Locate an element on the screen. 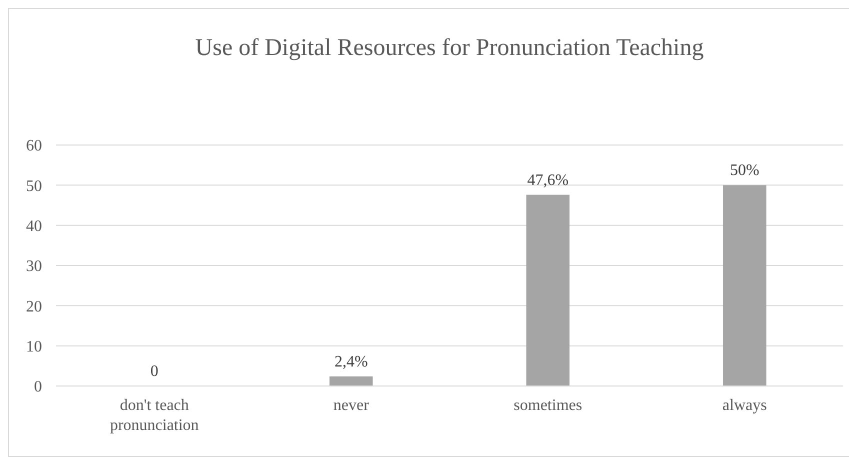  y-tick-label: 0 is located at coordinates (38, 387).